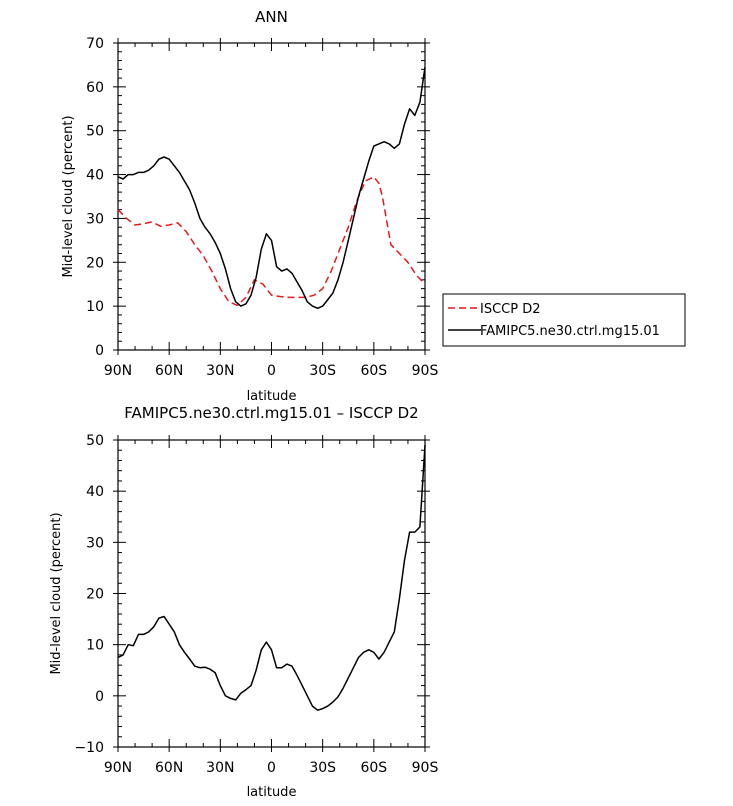 Image resolution: width=733 pixels, height=806 pixels. I want to click on y-tick-label: 60, so click(95, 88).